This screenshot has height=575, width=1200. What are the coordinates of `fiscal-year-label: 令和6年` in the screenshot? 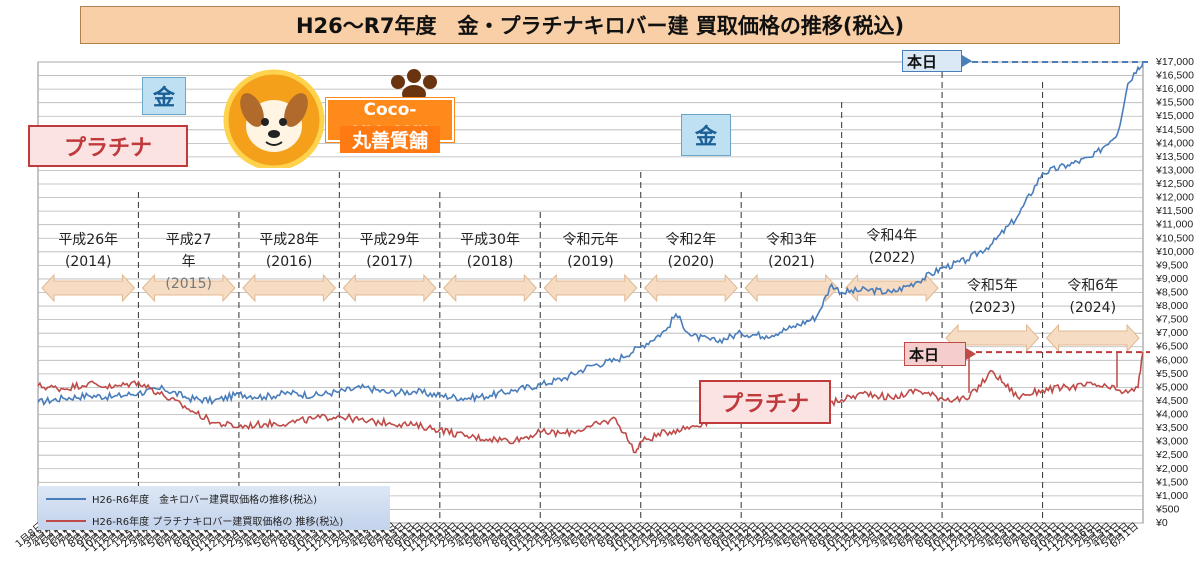 It's located at (1092, 286).